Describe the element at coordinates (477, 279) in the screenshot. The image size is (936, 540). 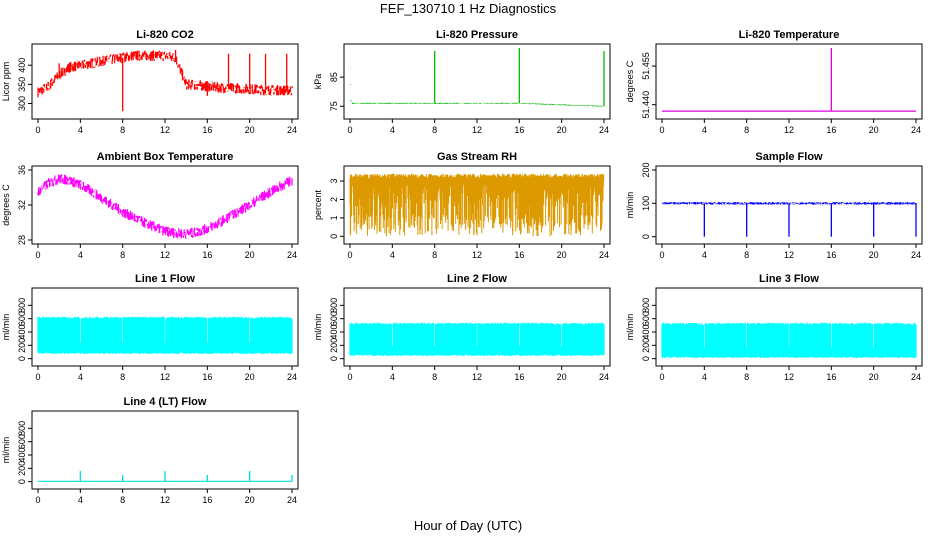
I see `chart-title: Line 2 Flow` at that location.